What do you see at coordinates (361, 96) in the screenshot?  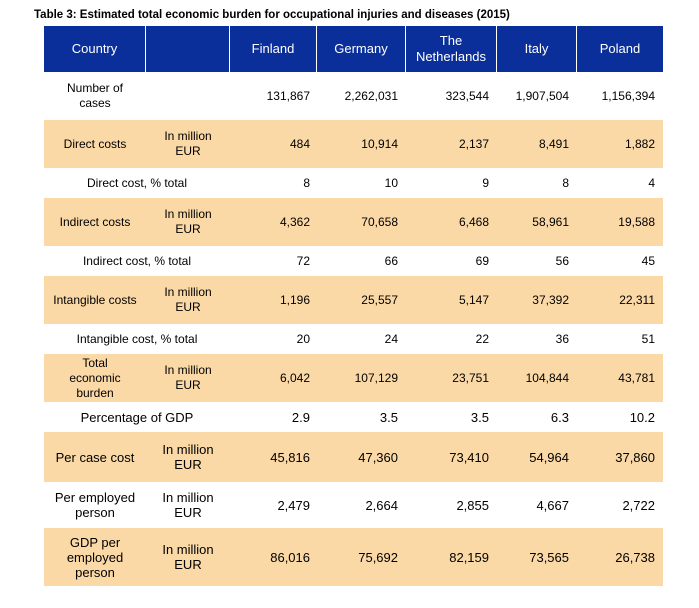 I see `cell-germany: 2,262,031` at bounding box center [361, 96].